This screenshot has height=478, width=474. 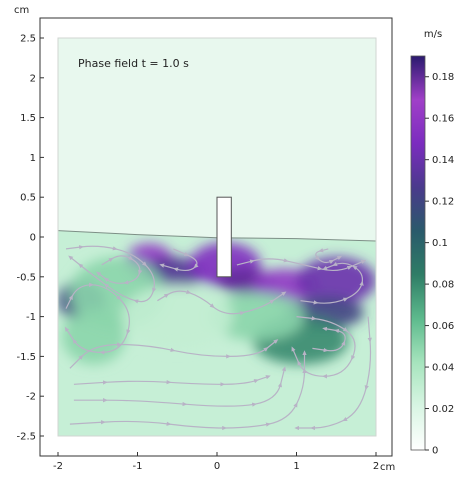 I want to click on colorbar-tick-label: 0.12, so click(x=443, y=202).